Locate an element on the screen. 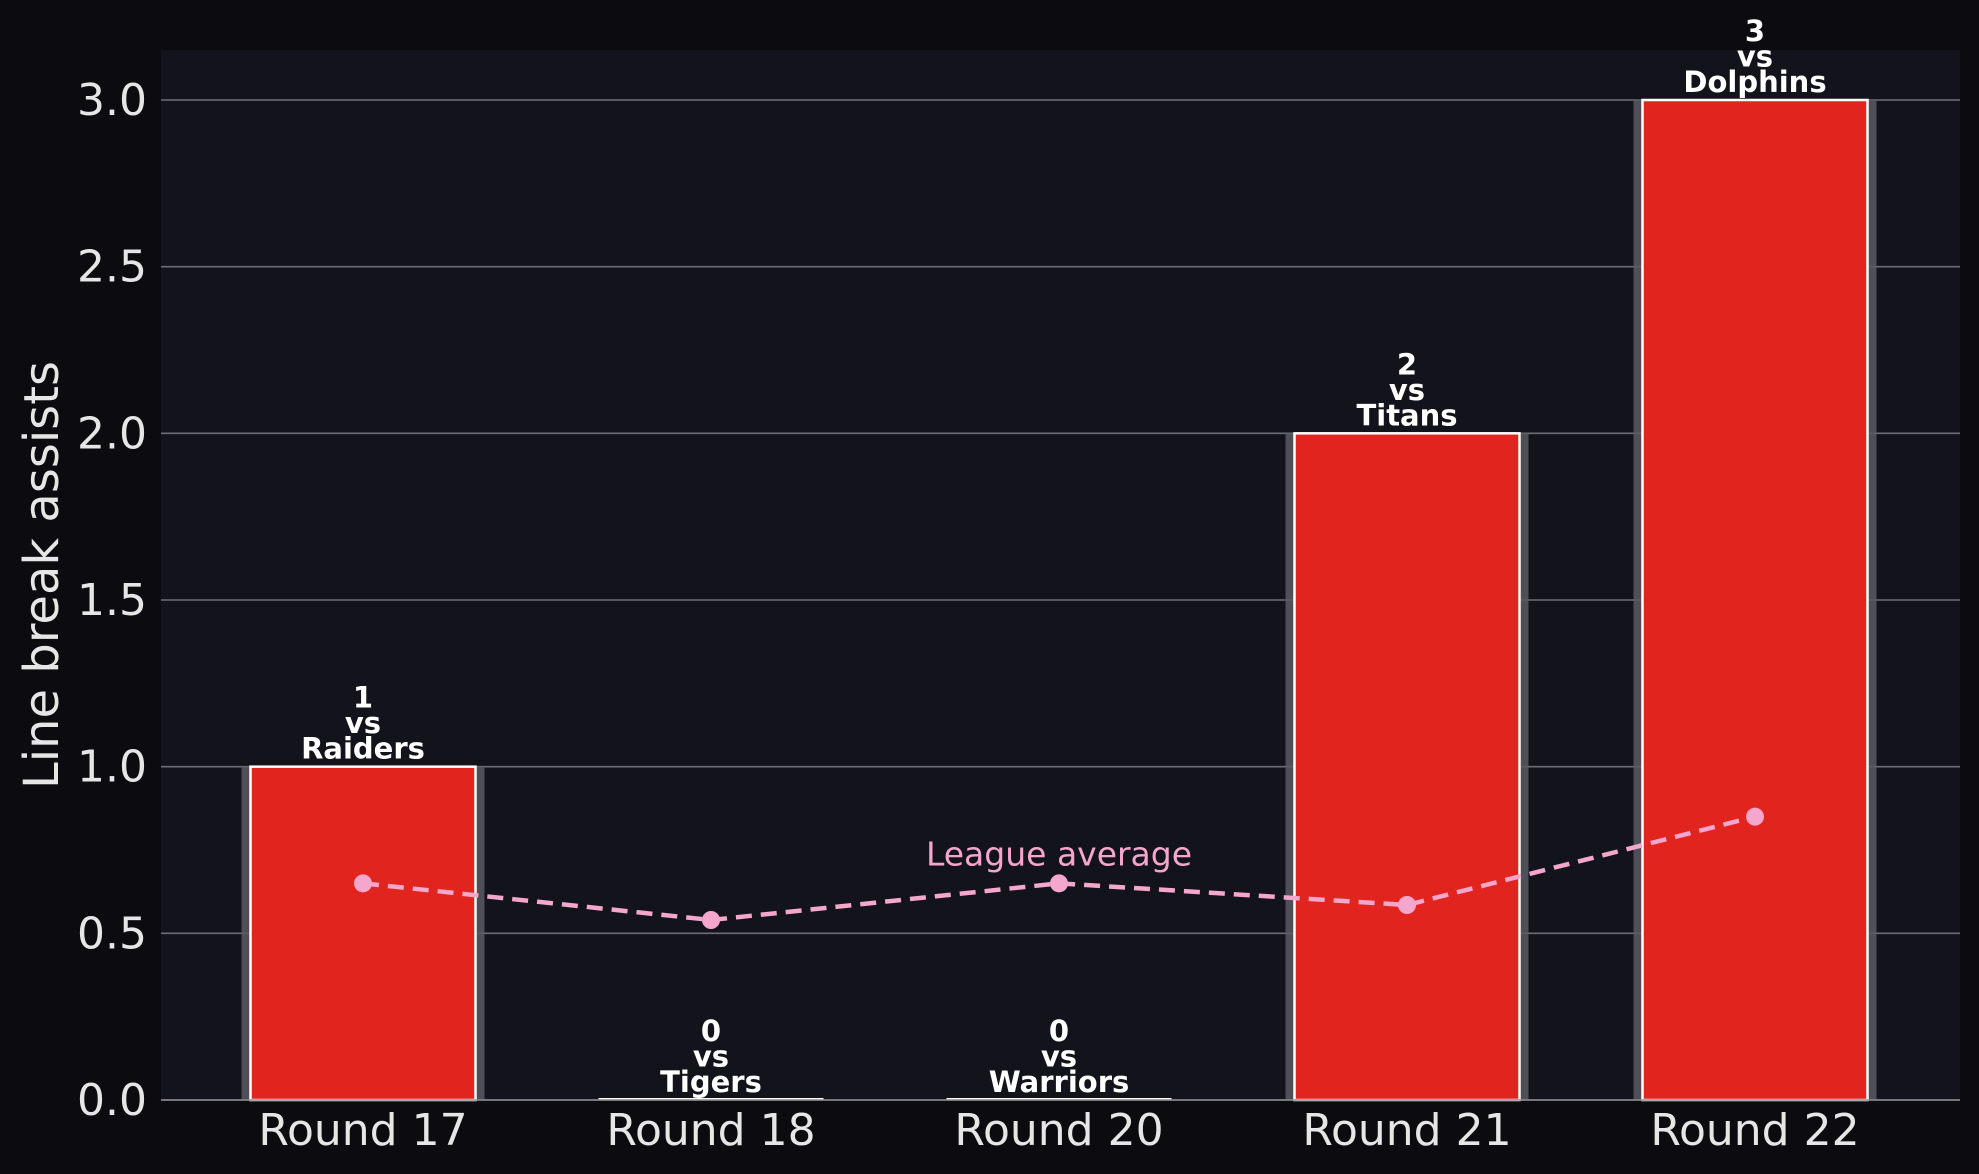 The width and height of the screenshot is (1979, 1174). bar-value-label: Warriors is located at coordinates (1059, 1082).